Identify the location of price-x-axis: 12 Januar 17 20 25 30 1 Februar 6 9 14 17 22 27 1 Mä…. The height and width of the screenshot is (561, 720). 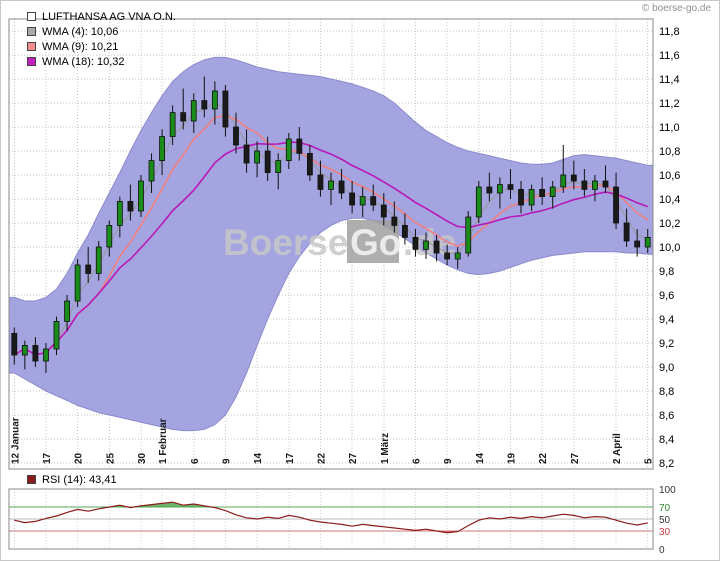
(332, 440).